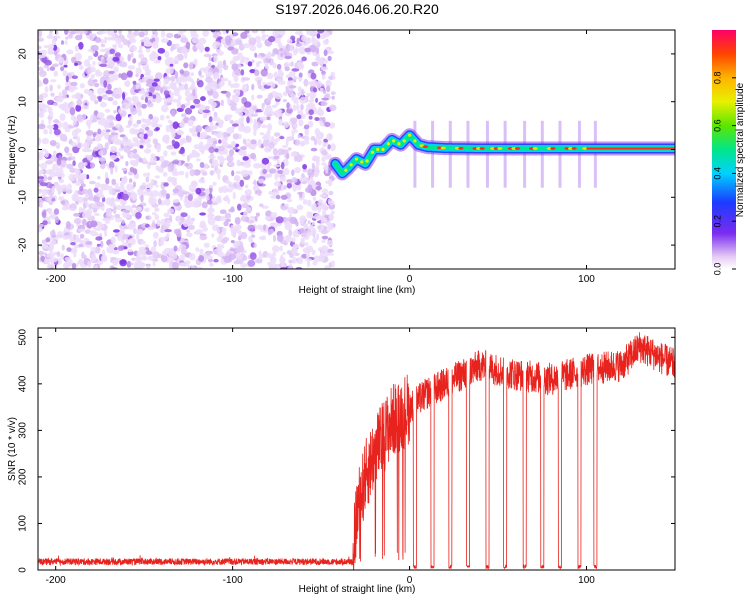 The image size is (750, 600). Describe the element at coordinates (410, 580) in the screenshot. I see `snr-x-tick-label: 0` at that location.